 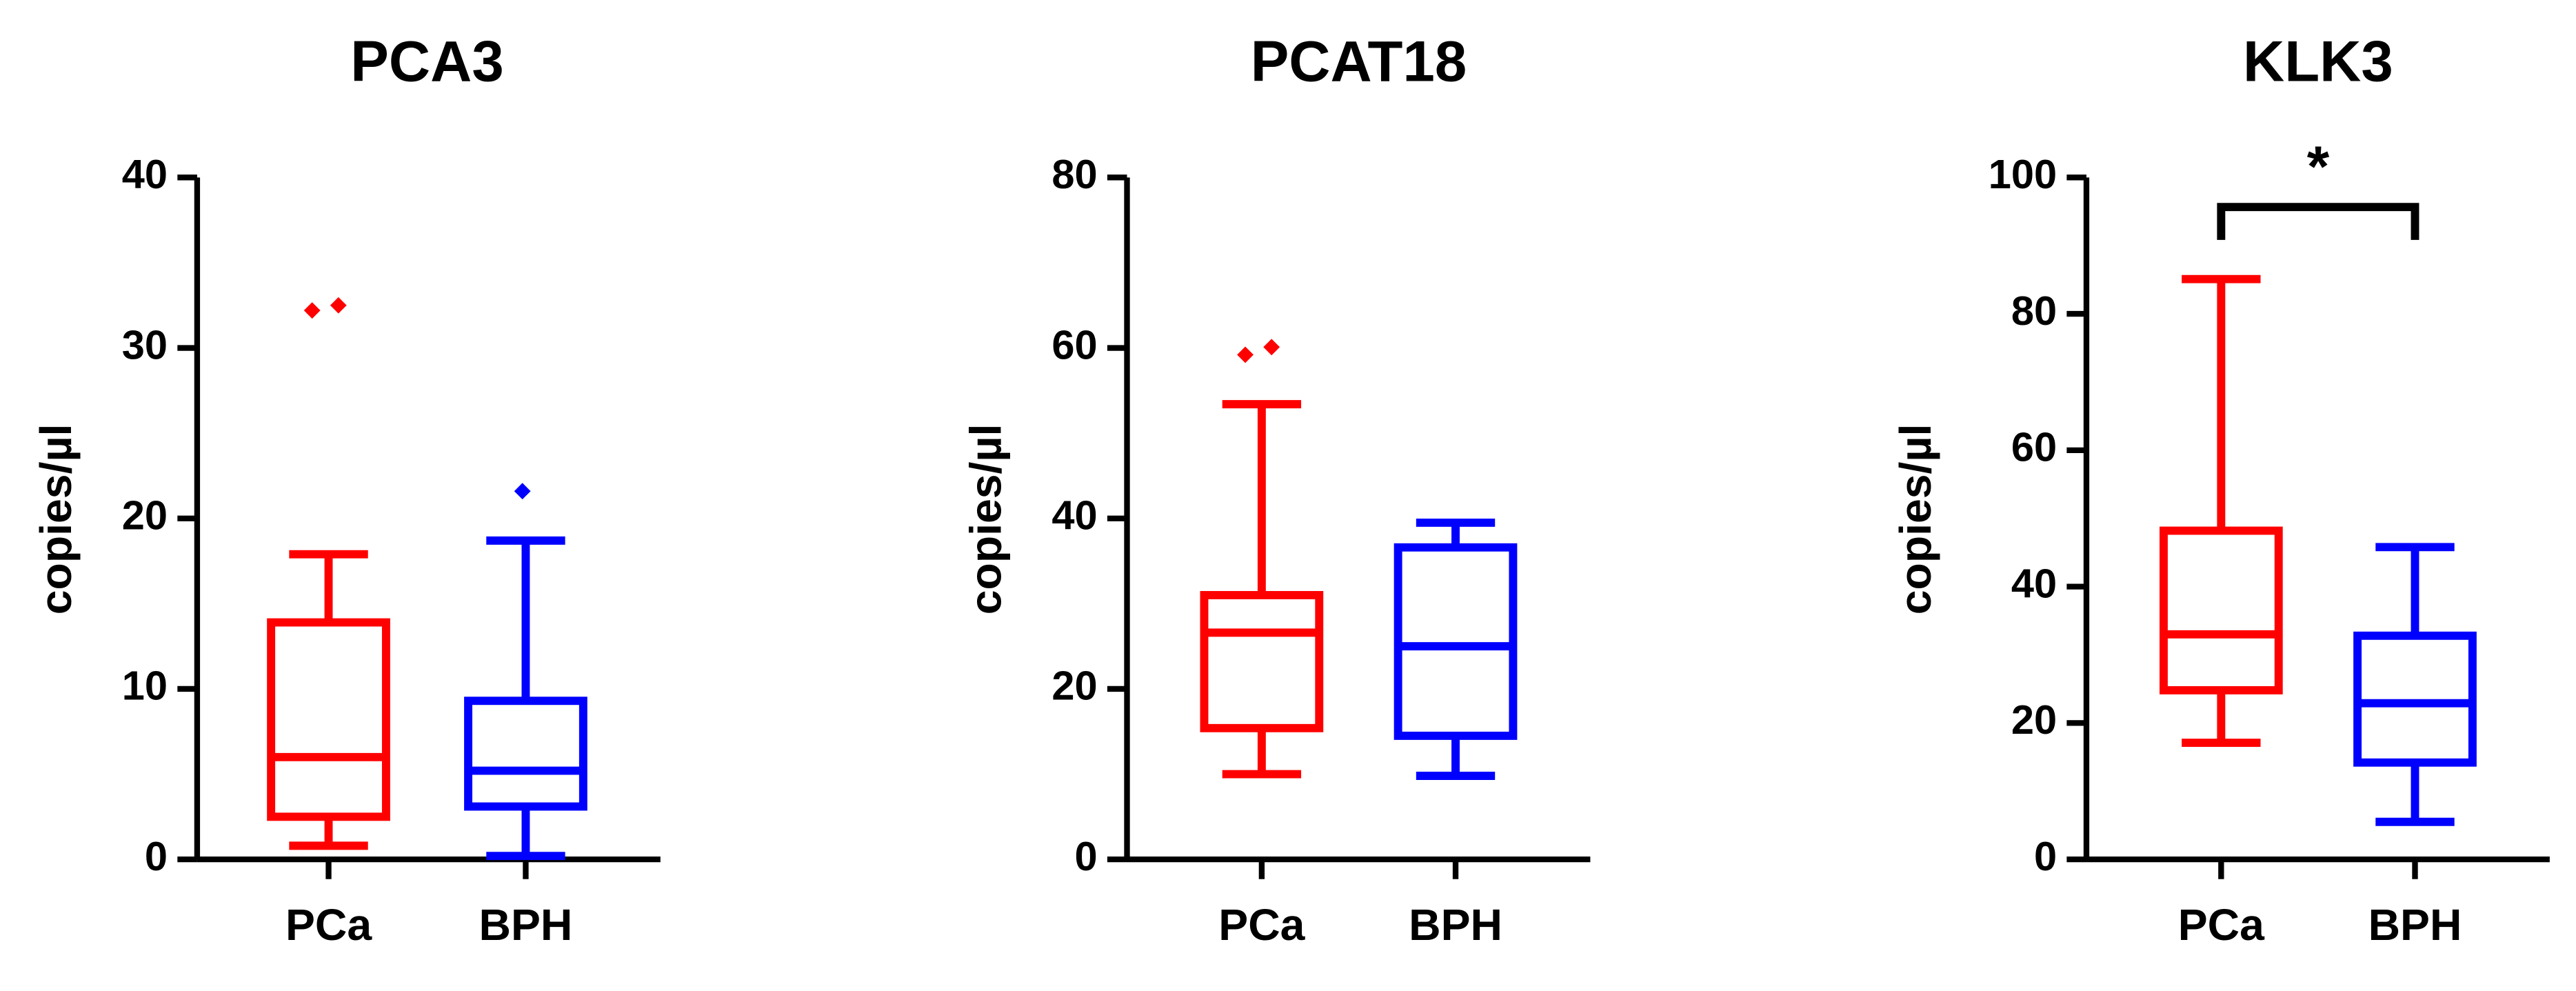 I want to click on y-tick-label: 100, so click(x=2023, y=174).